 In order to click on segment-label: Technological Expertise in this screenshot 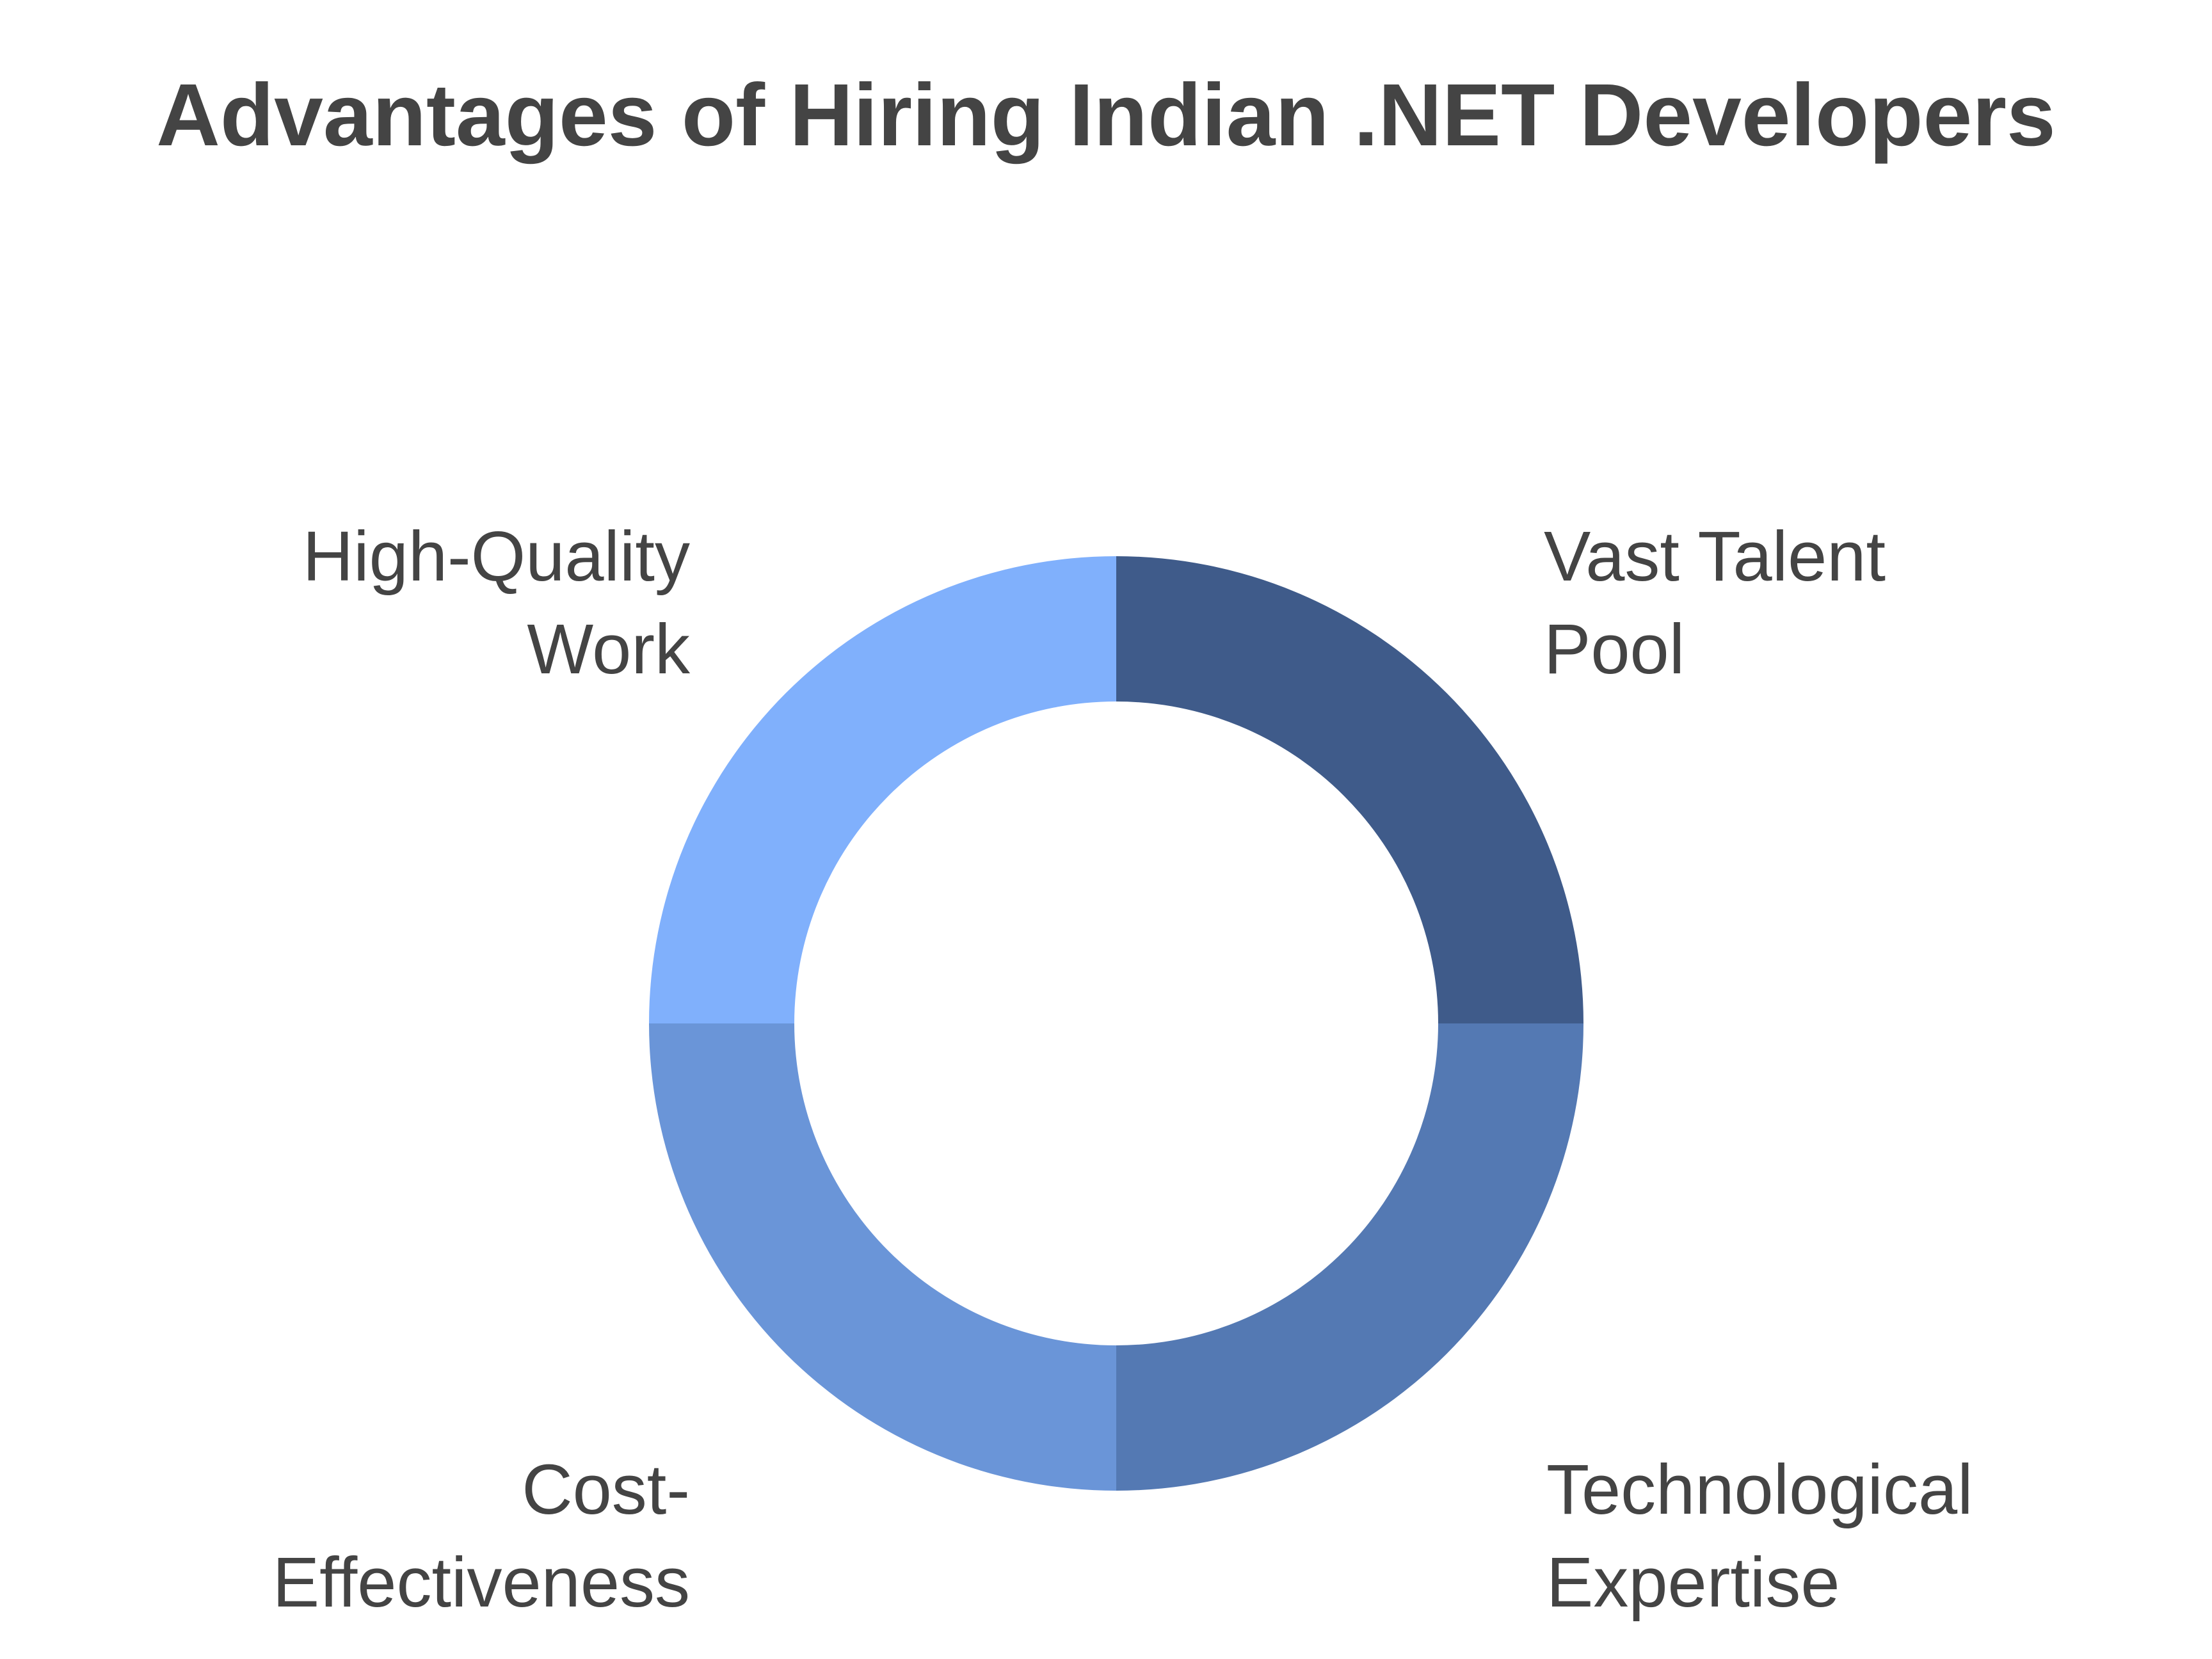, I will do `click(1759, 1536)`.